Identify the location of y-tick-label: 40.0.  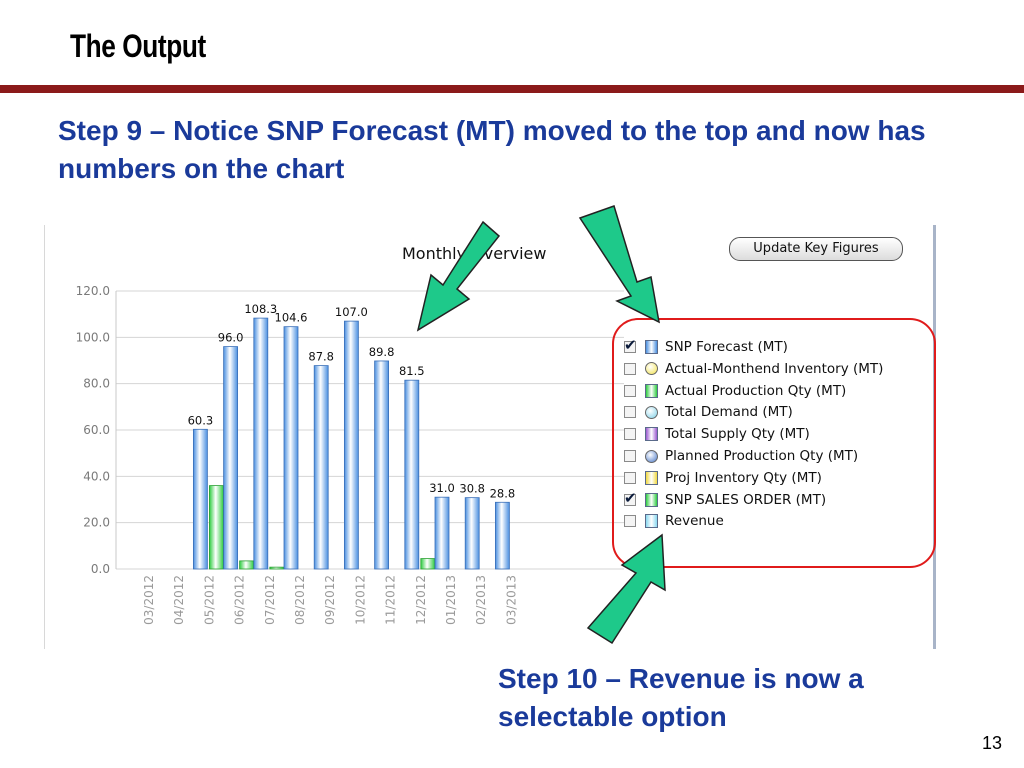
(96, 476).